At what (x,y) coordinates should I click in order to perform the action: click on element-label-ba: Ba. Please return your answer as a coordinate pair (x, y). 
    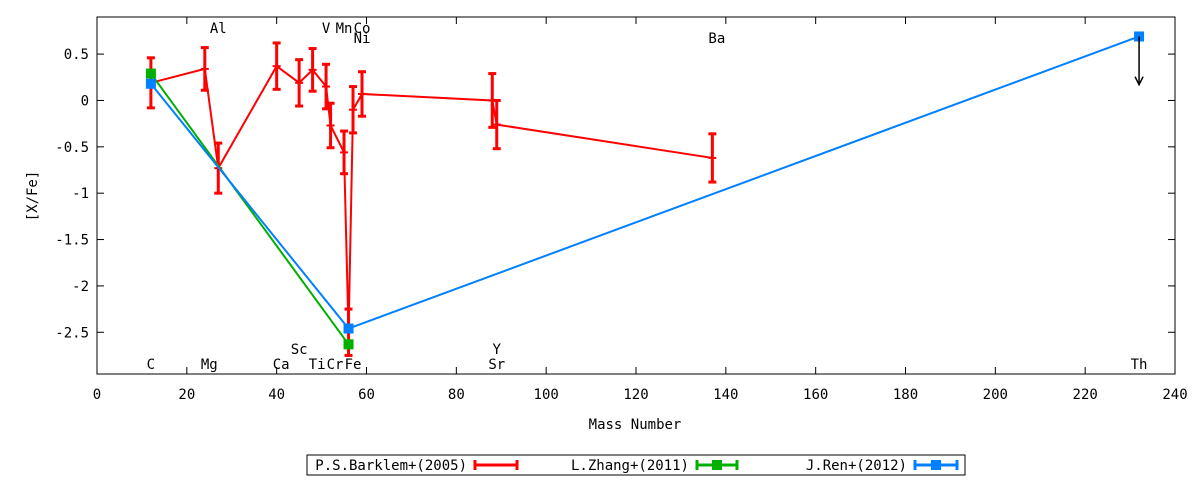
    Looking at the image, I should click on (716, 39).